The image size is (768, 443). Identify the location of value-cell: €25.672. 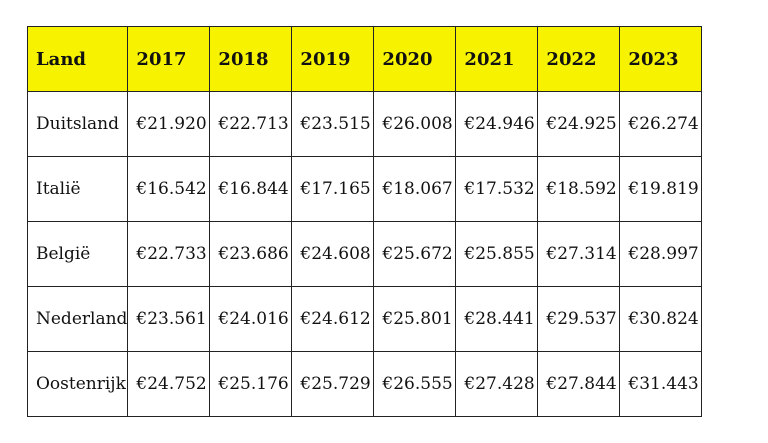
(415, 254).